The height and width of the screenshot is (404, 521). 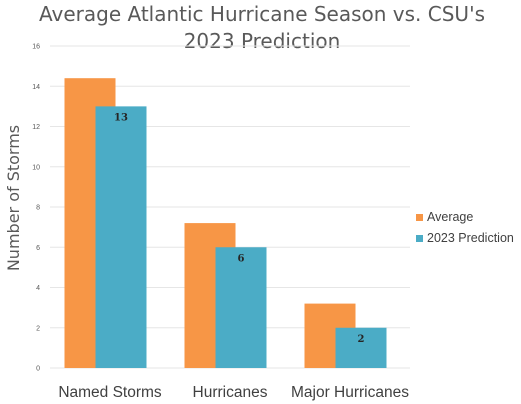 I want to click on data-label: 2, so click(x=361, y=339).